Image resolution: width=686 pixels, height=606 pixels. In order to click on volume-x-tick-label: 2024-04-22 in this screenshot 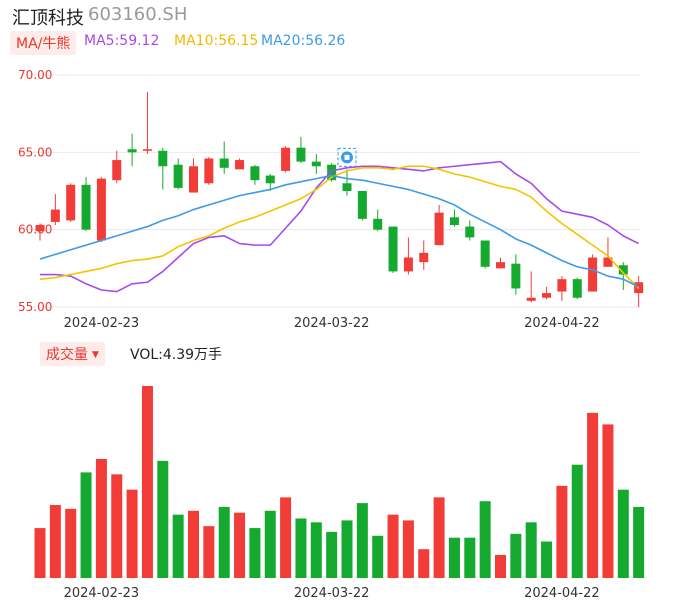, I will do `click(562, 593)`.